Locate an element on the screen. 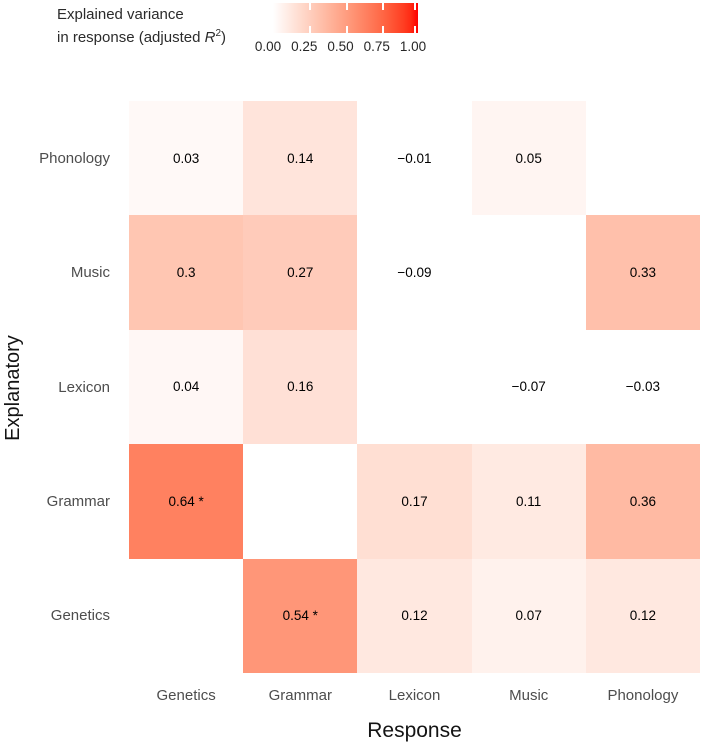 This screenshot has height=752, width=703. heatmap-cell: −0.03 is located at coordinates (642, 387).